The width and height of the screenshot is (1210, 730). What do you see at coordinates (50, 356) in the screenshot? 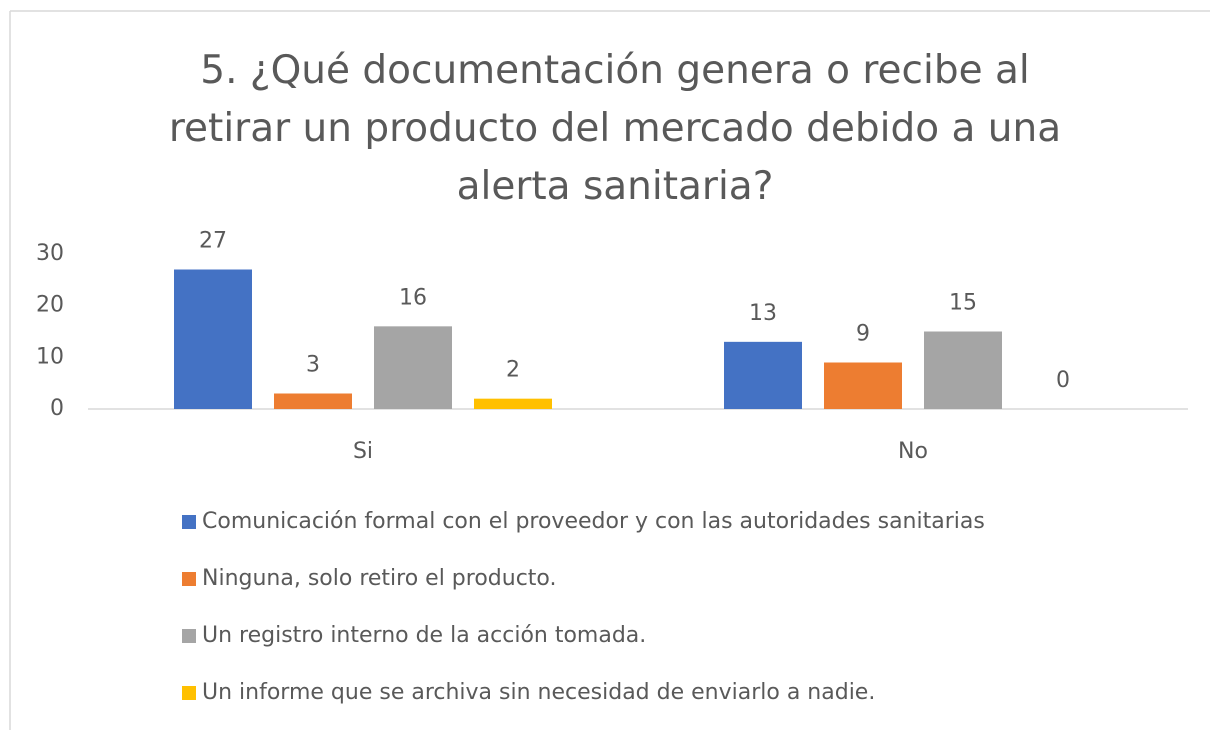
I see `y-tick-label: 10` at bounding box center [50, 356].